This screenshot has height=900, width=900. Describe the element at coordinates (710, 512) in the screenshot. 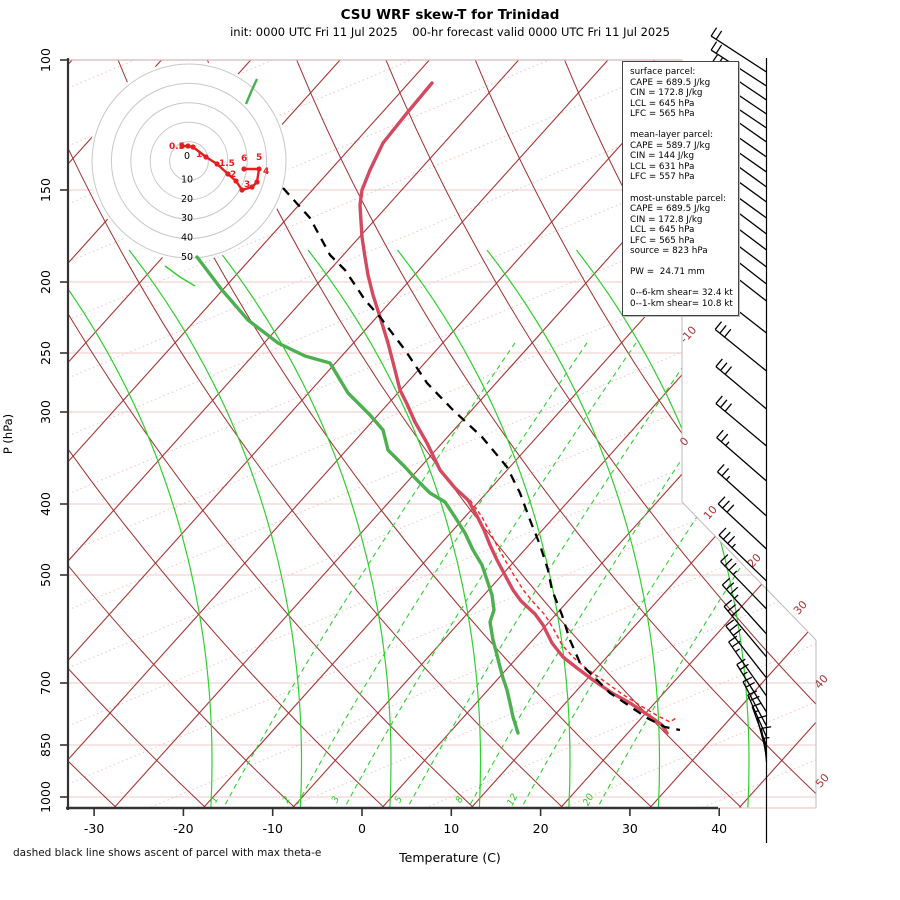

I see `isotherm-label: 10` at that location.